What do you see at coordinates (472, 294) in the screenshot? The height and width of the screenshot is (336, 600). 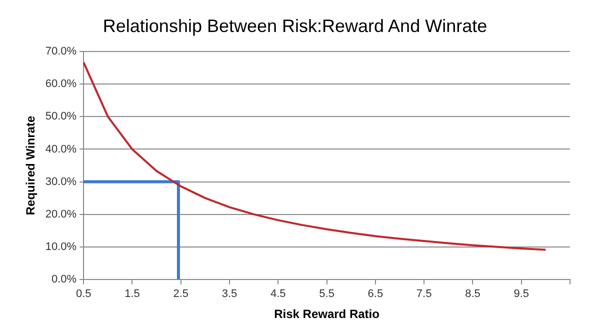 I see `x-tick-label: 8.5` at bounding box center [472, 294].